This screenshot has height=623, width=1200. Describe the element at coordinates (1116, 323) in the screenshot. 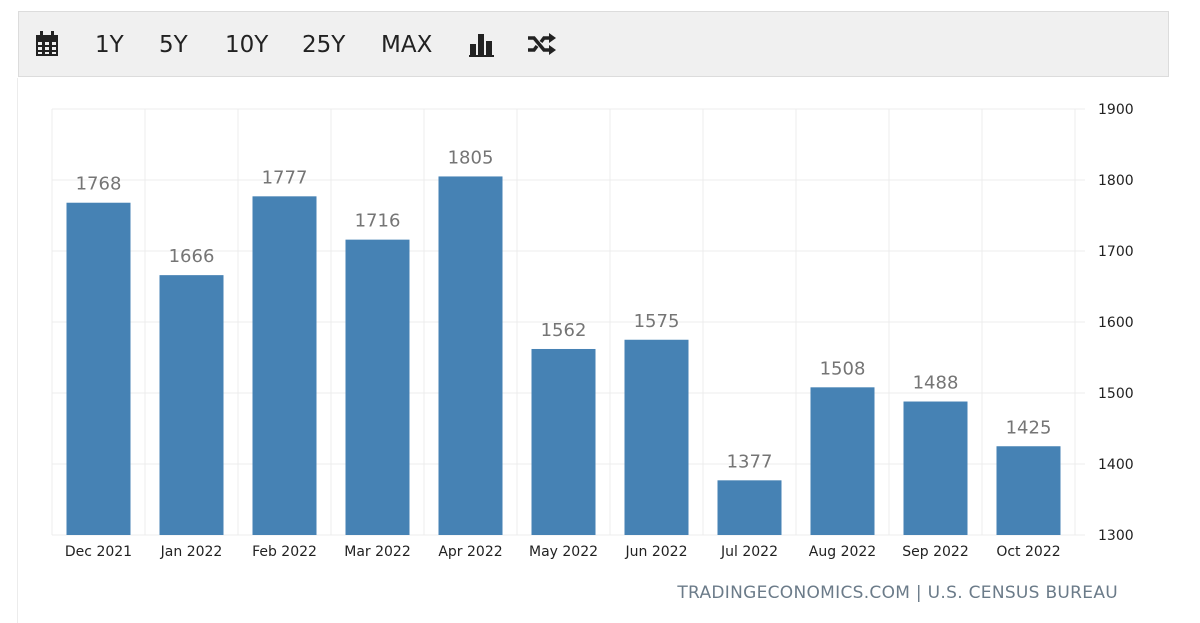

I see `y-tick-label: 1600` at that location.